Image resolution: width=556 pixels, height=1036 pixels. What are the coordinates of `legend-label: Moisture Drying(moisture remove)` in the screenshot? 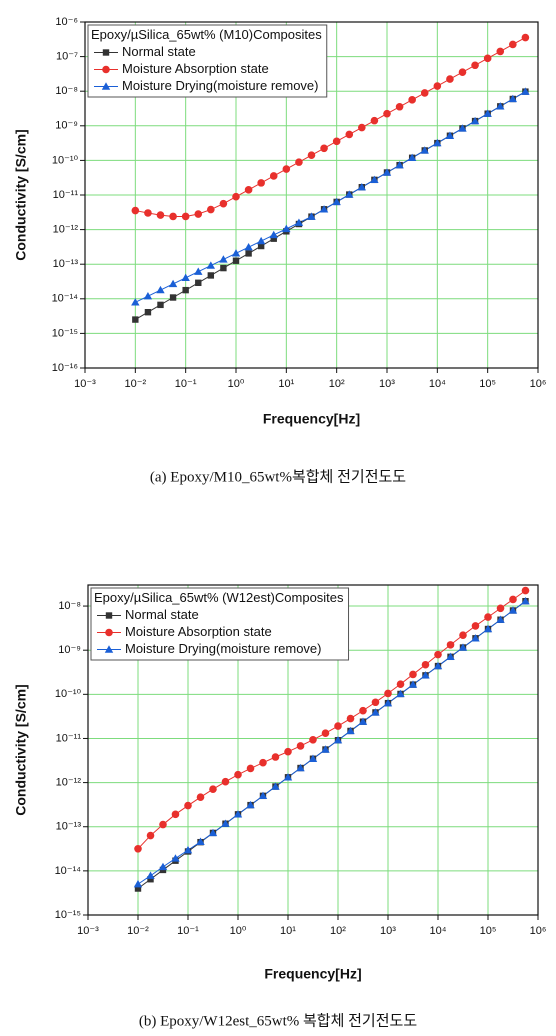 It's located at (223, 648).